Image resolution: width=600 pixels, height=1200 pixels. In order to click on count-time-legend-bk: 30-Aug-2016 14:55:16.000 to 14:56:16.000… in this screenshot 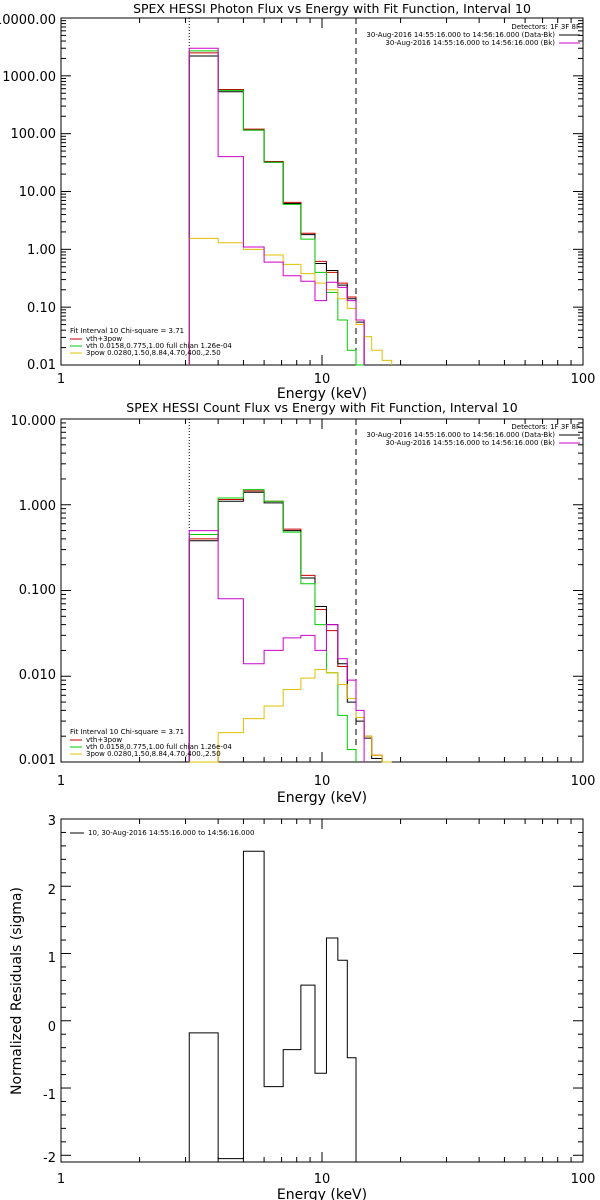, I will do `click(470, 443)`.